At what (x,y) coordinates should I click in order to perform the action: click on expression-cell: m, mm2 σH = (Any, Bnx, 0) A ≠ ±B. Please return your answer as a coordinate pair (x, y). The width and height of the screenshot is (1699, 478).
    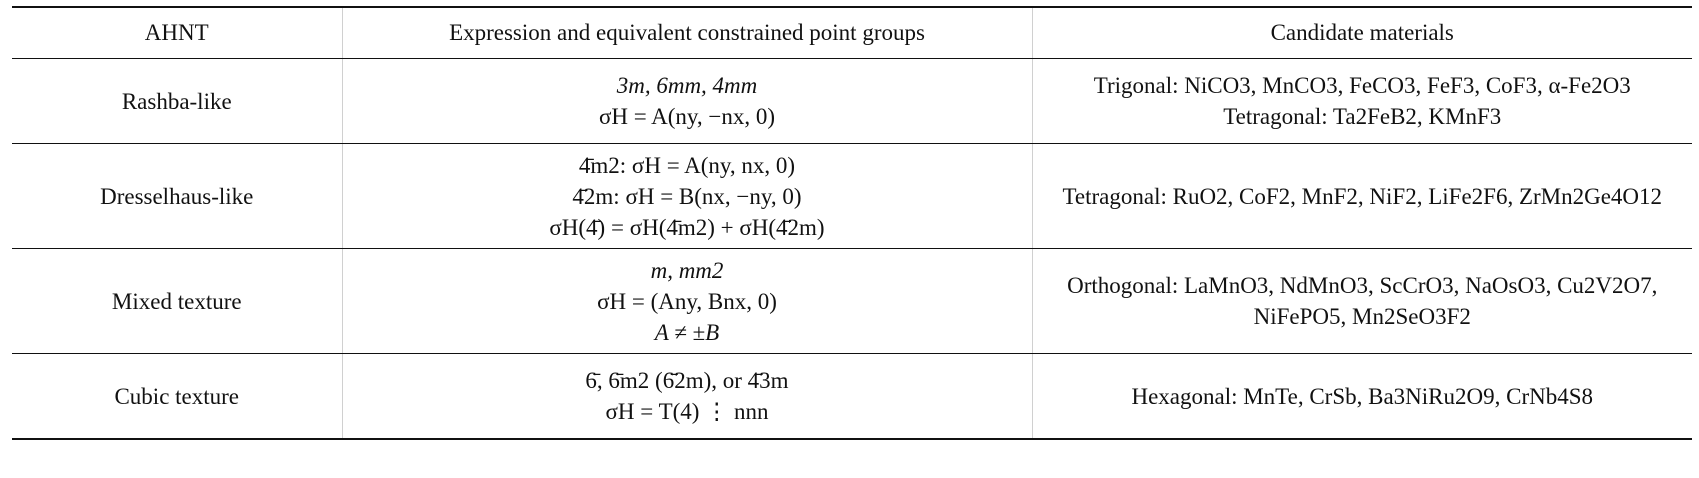
    Looking at the image, I should click on (687, 301).